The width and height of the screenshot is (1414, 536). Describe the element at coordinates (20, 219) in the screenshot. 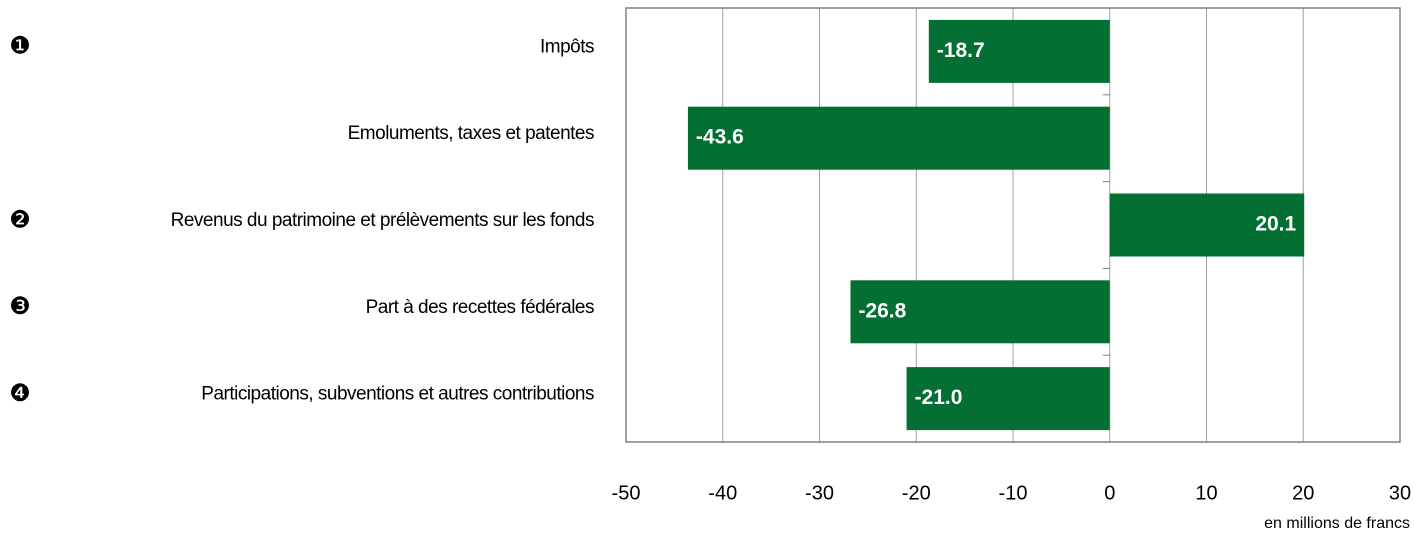

I see `row-marker: ❷` at that location.